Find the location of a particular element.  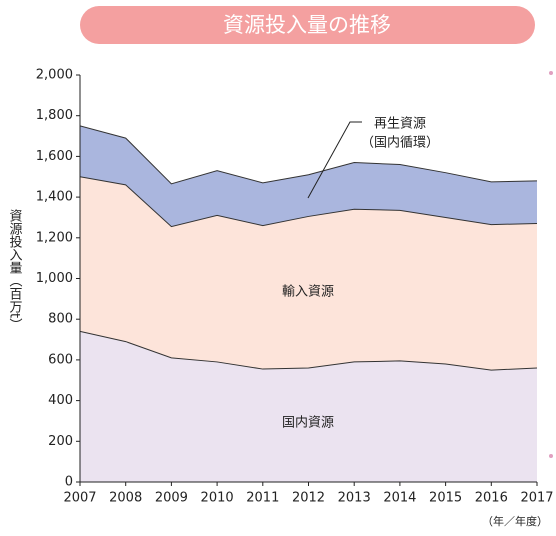

y-tick-label: 1,600 is located at coordinates (54, 156).